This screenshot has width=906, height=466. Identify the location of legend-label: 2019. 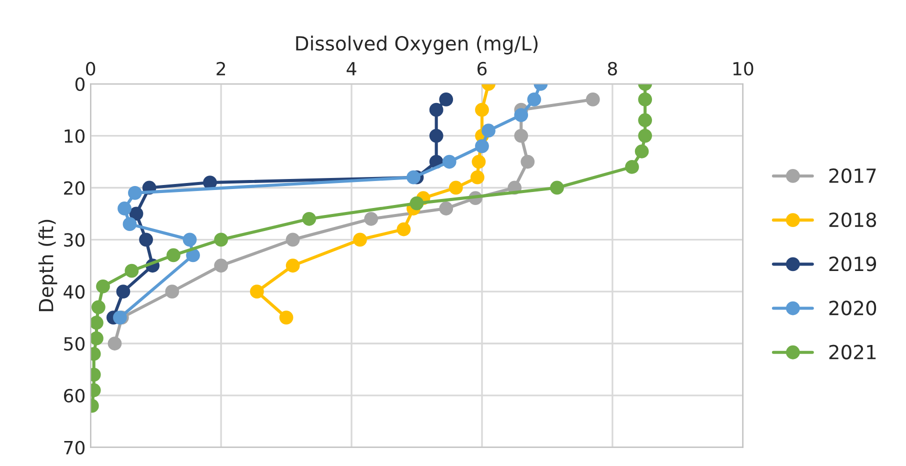
(852, 264).